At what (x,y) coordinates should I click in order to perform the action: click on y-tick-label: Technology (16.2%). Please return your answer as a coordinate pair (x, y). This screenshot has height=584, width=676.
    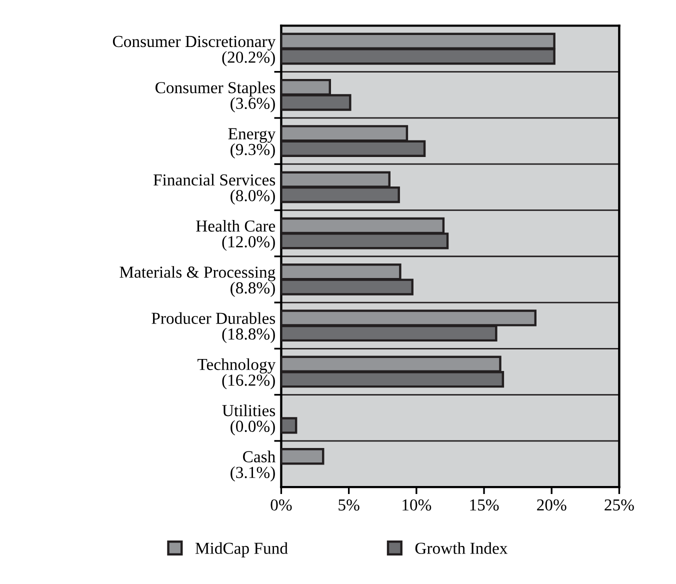
    Looking at the image, I should click on (237, 374).